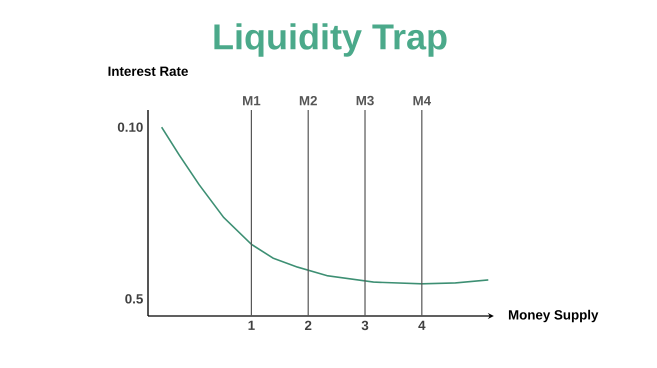  What do you see at coordinates (134, 299) in the screenshot?
I see `y-tick-label: 0.5` at bounding box center [134, 299].